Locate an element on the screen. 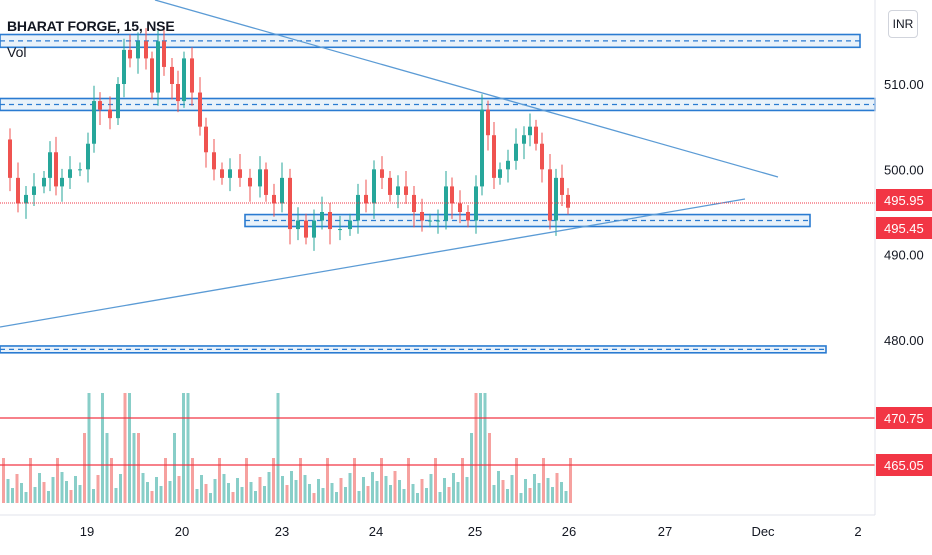  symbol-title: BHARAT FORGE, 15, NSE is located at coordinates (91, 26).